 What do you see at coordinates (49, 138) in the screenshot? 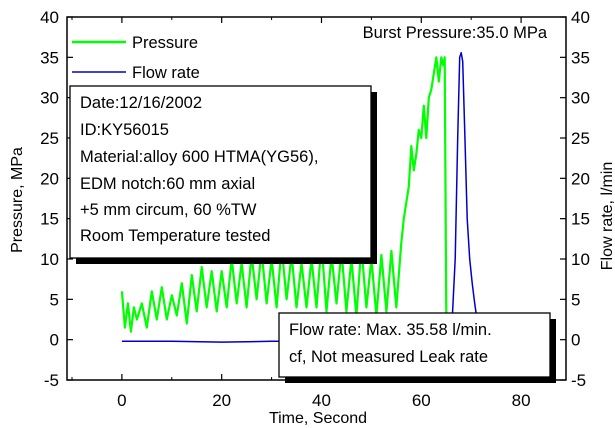
I see `y-left-tick-label: 25` at bounding box center [49, 138].